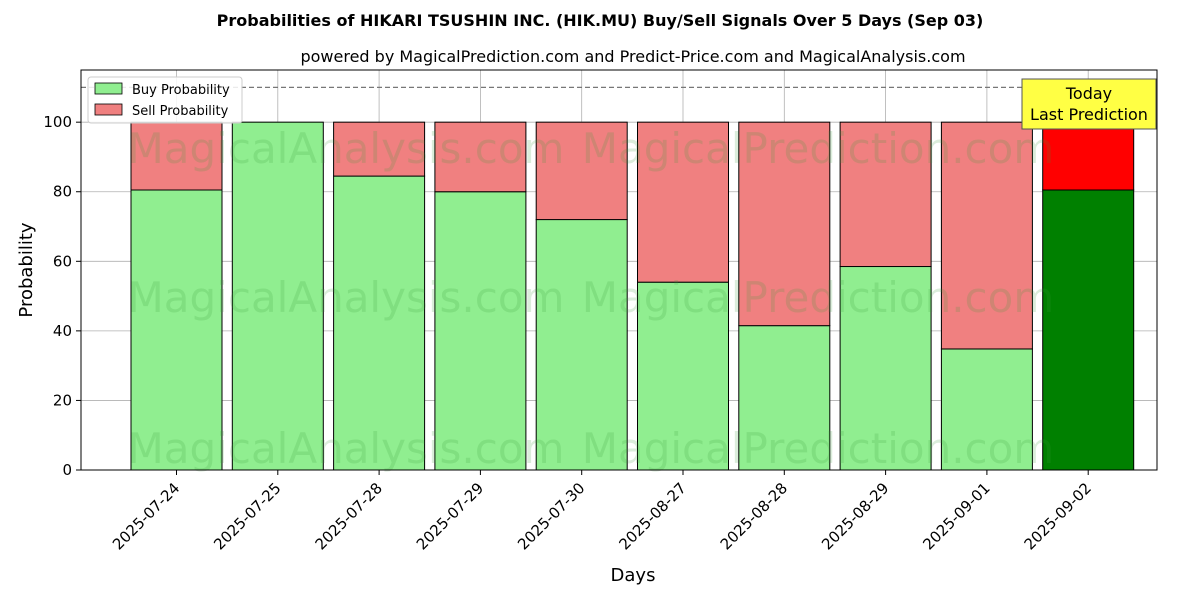  I want to click on legend-frame, so click(165, 100).